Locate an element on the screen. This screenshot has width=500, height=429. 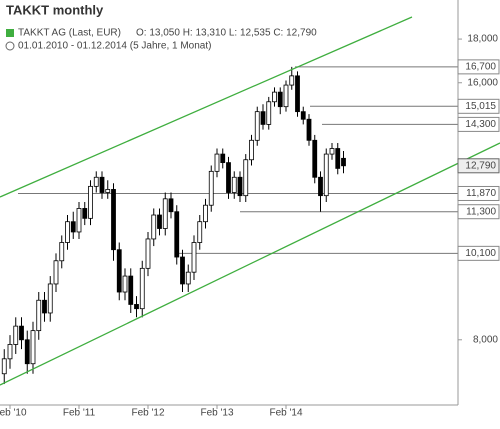
legend-name: TAKKT AG (Last, EUR) is located at coordinates (69, 33).